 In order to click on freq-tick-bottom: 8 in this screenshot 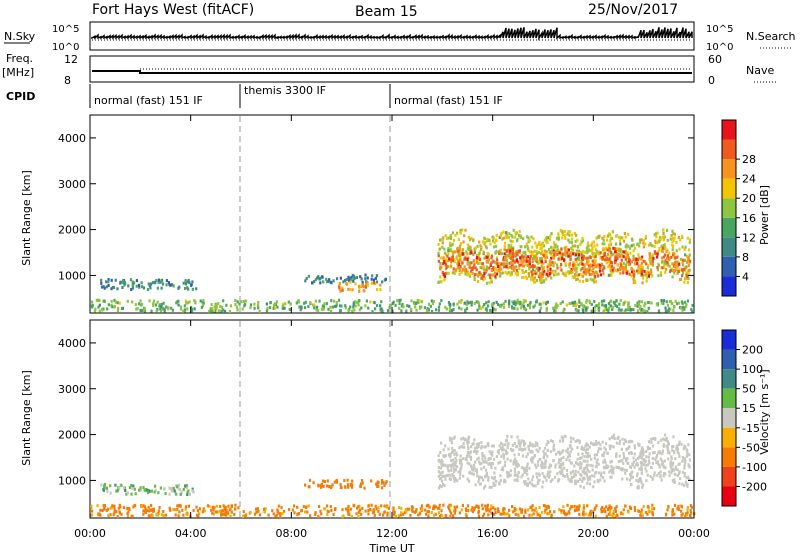, I will do `click(67, 80)`.